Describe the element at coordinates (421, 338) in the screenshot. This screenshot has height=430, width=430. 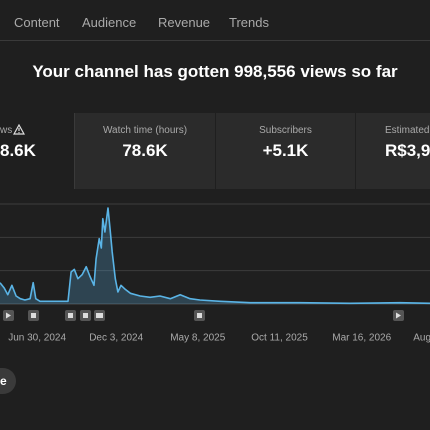
I see `x-tick-label: Aug 19,` at that location.